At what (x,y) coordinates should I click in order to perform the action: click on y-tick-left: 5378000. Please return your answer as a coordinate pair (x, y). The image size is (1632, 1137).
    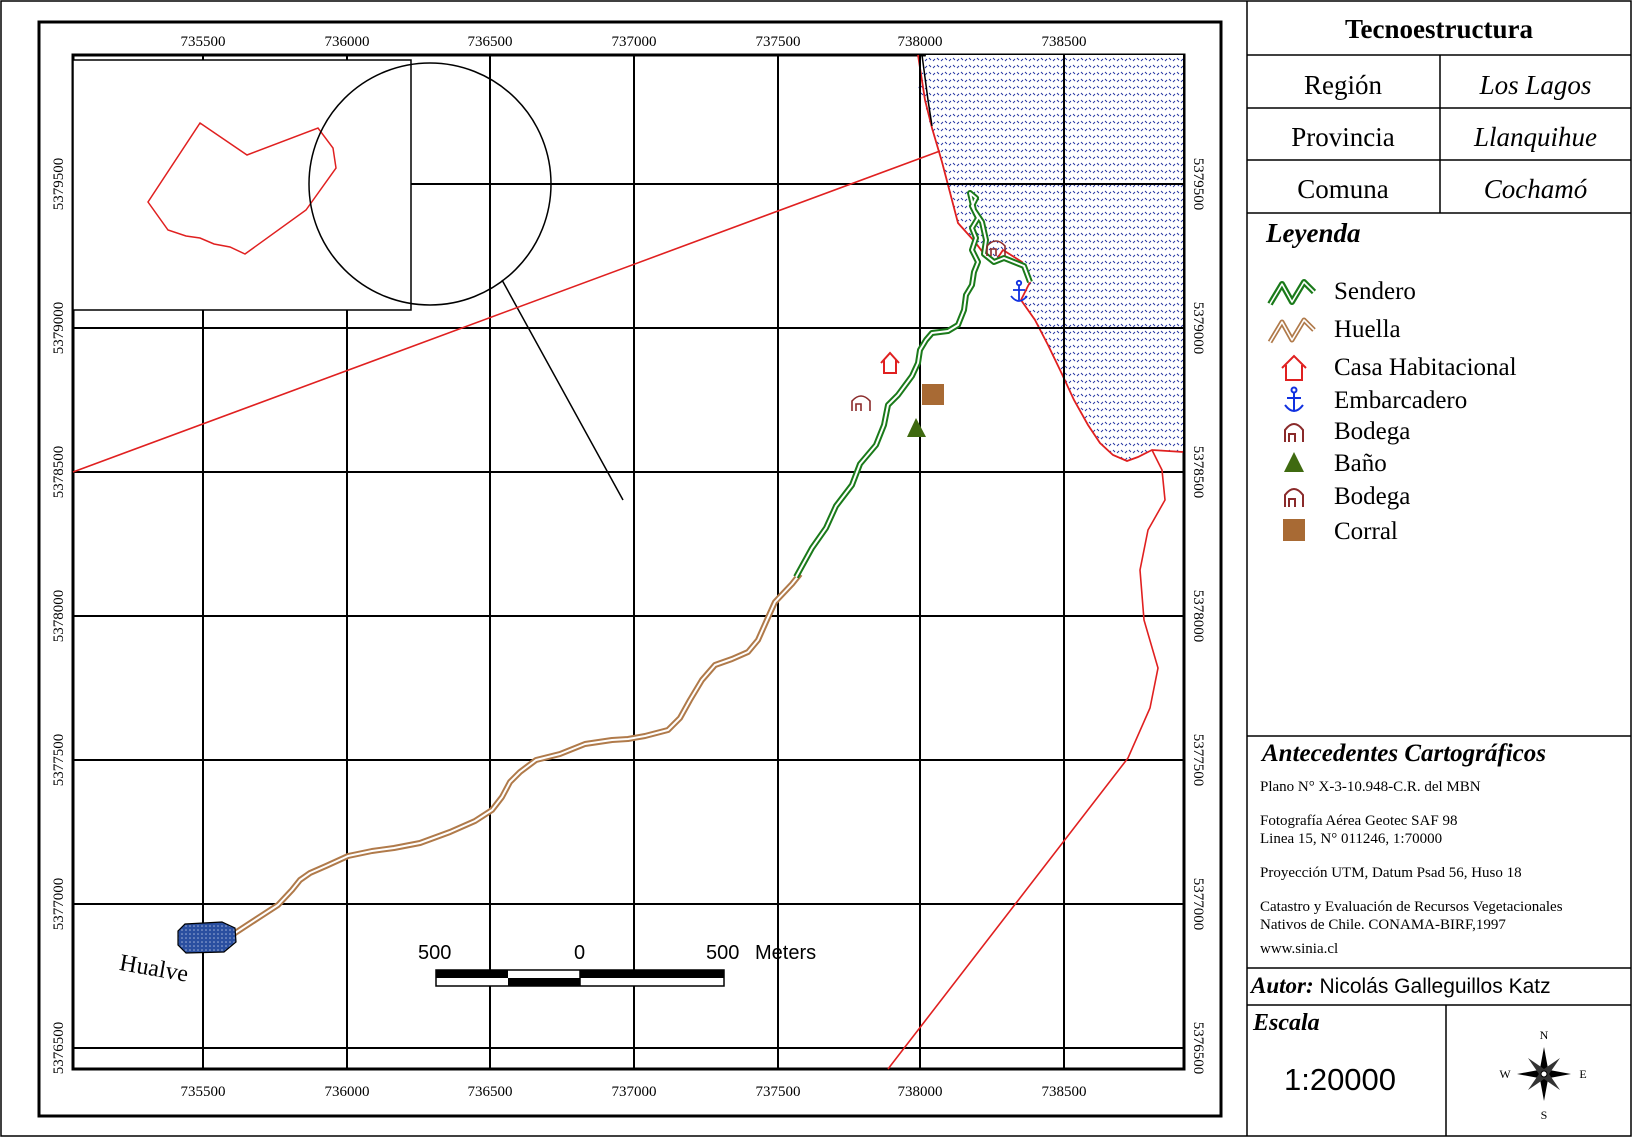
    Looking at the image, I should click on (59, 616).